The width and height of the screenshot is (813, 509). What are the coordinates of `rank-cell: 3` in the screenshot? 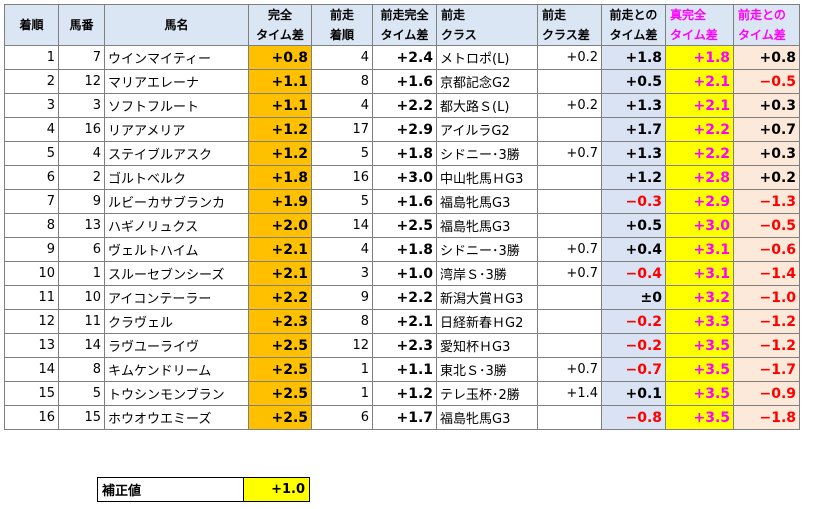 It's located at (31, 105).